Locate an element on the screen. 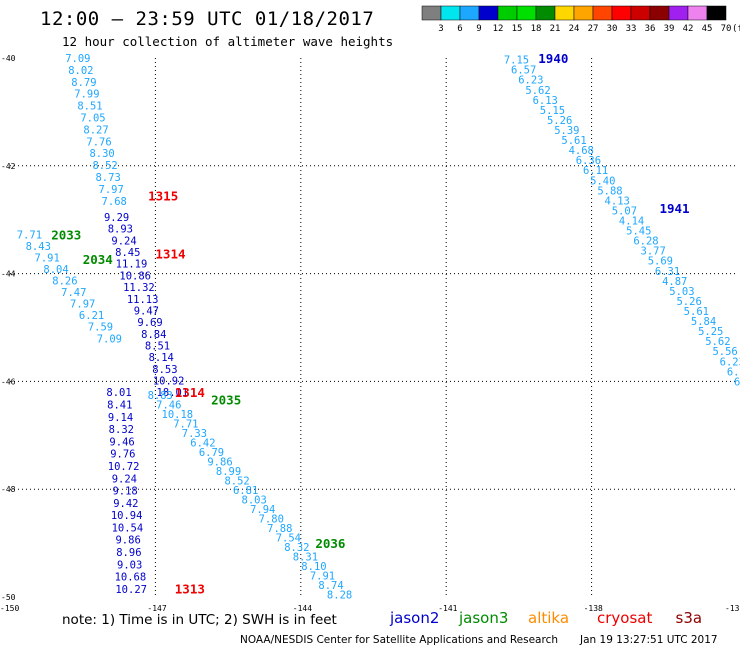  swh-value: 4.14 is located at coordinates (631, 222).